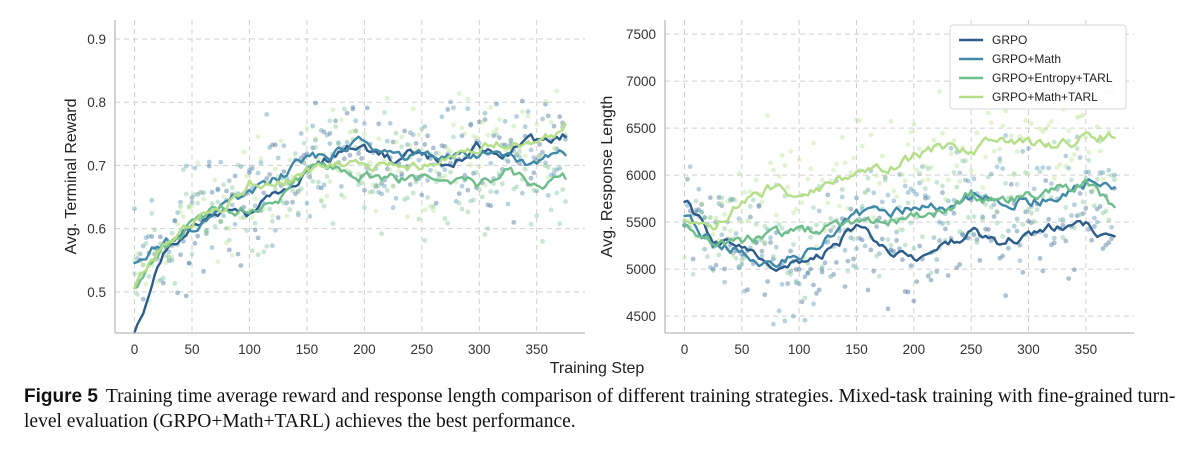 The image size is (1200, 452). I want to click on x-tick-label: 0, so click(135, 349).